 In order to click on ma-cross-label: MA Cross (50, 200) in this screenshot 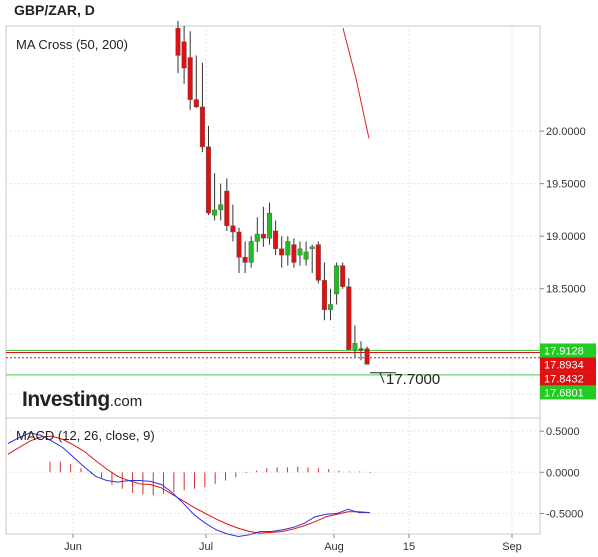, I will do `click(72, 44)`.